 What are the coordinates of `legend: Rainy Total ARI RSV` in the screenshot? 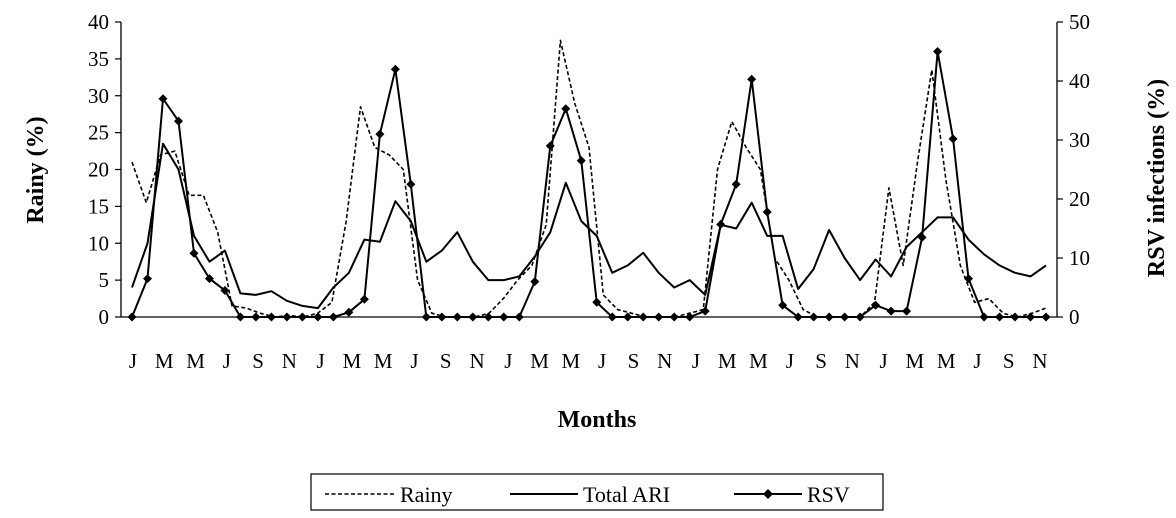 It's located at (597, 492).